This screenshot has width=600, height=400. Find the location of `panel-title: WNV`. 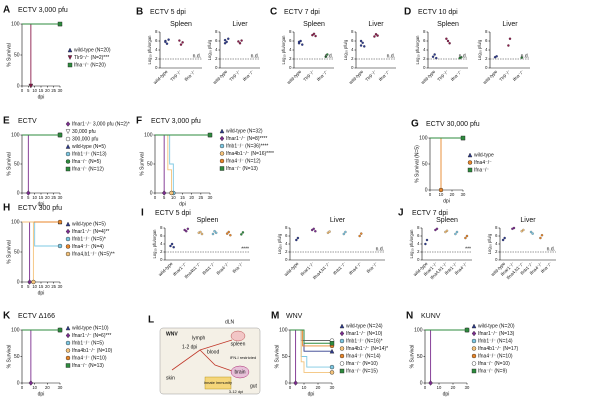

panel-title: WNV is located at coordinates (294, 316).